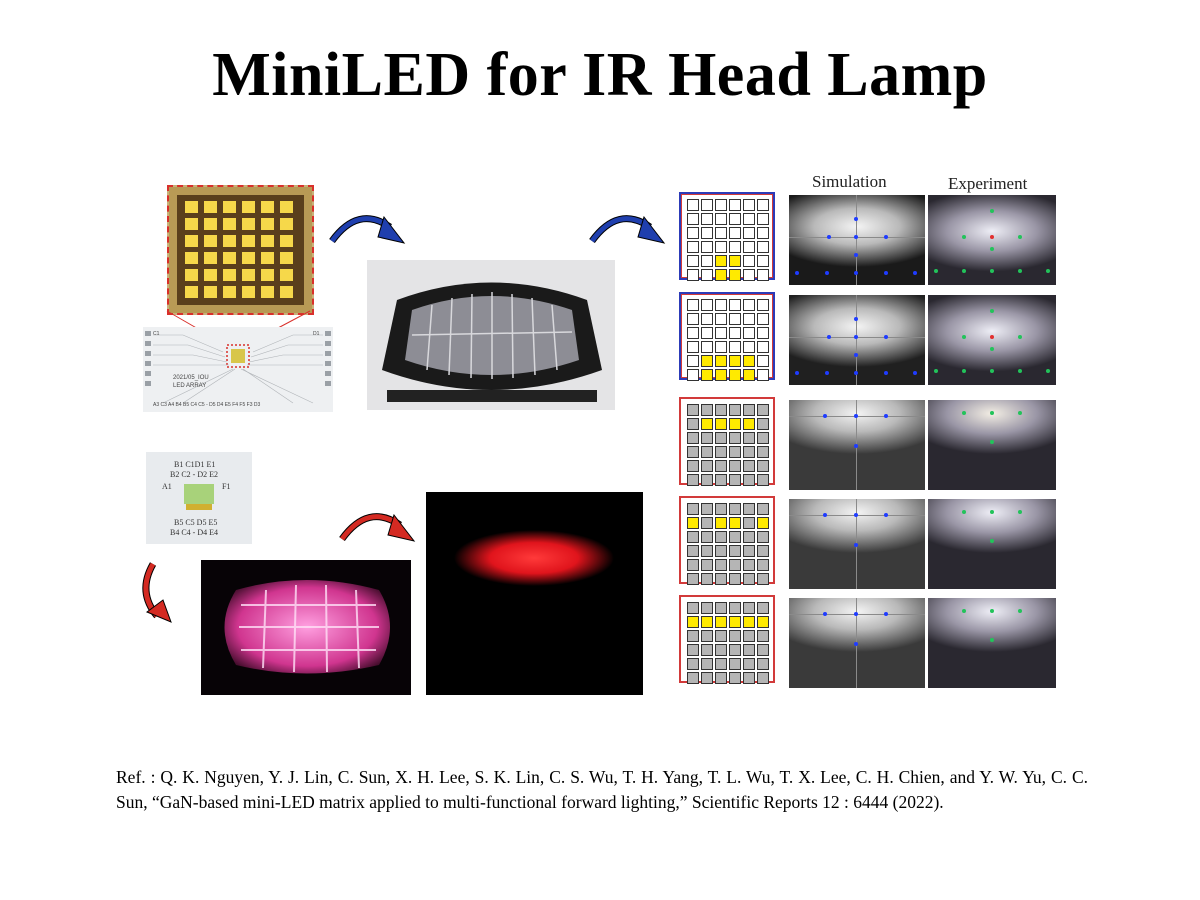 Image resolution: width=1200 pixels, height=900 pixels. Describe the element at coordinates (534, 593) in the screenshot. I see `red-beam-pattern-photo` at that location.